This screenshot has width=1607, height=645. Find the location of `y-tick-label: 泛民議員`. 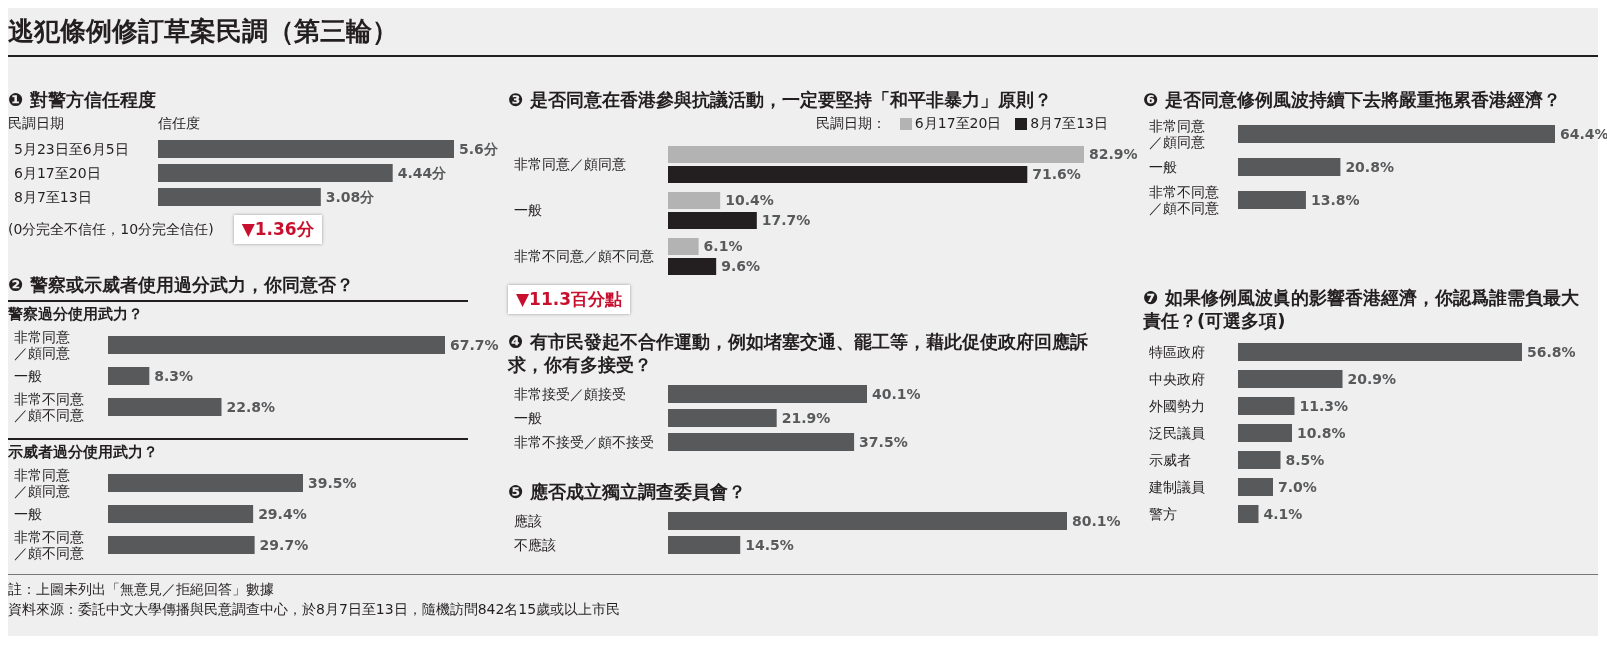

y-tick-label: 泛民議員 is located at coordinates (1177, 432).